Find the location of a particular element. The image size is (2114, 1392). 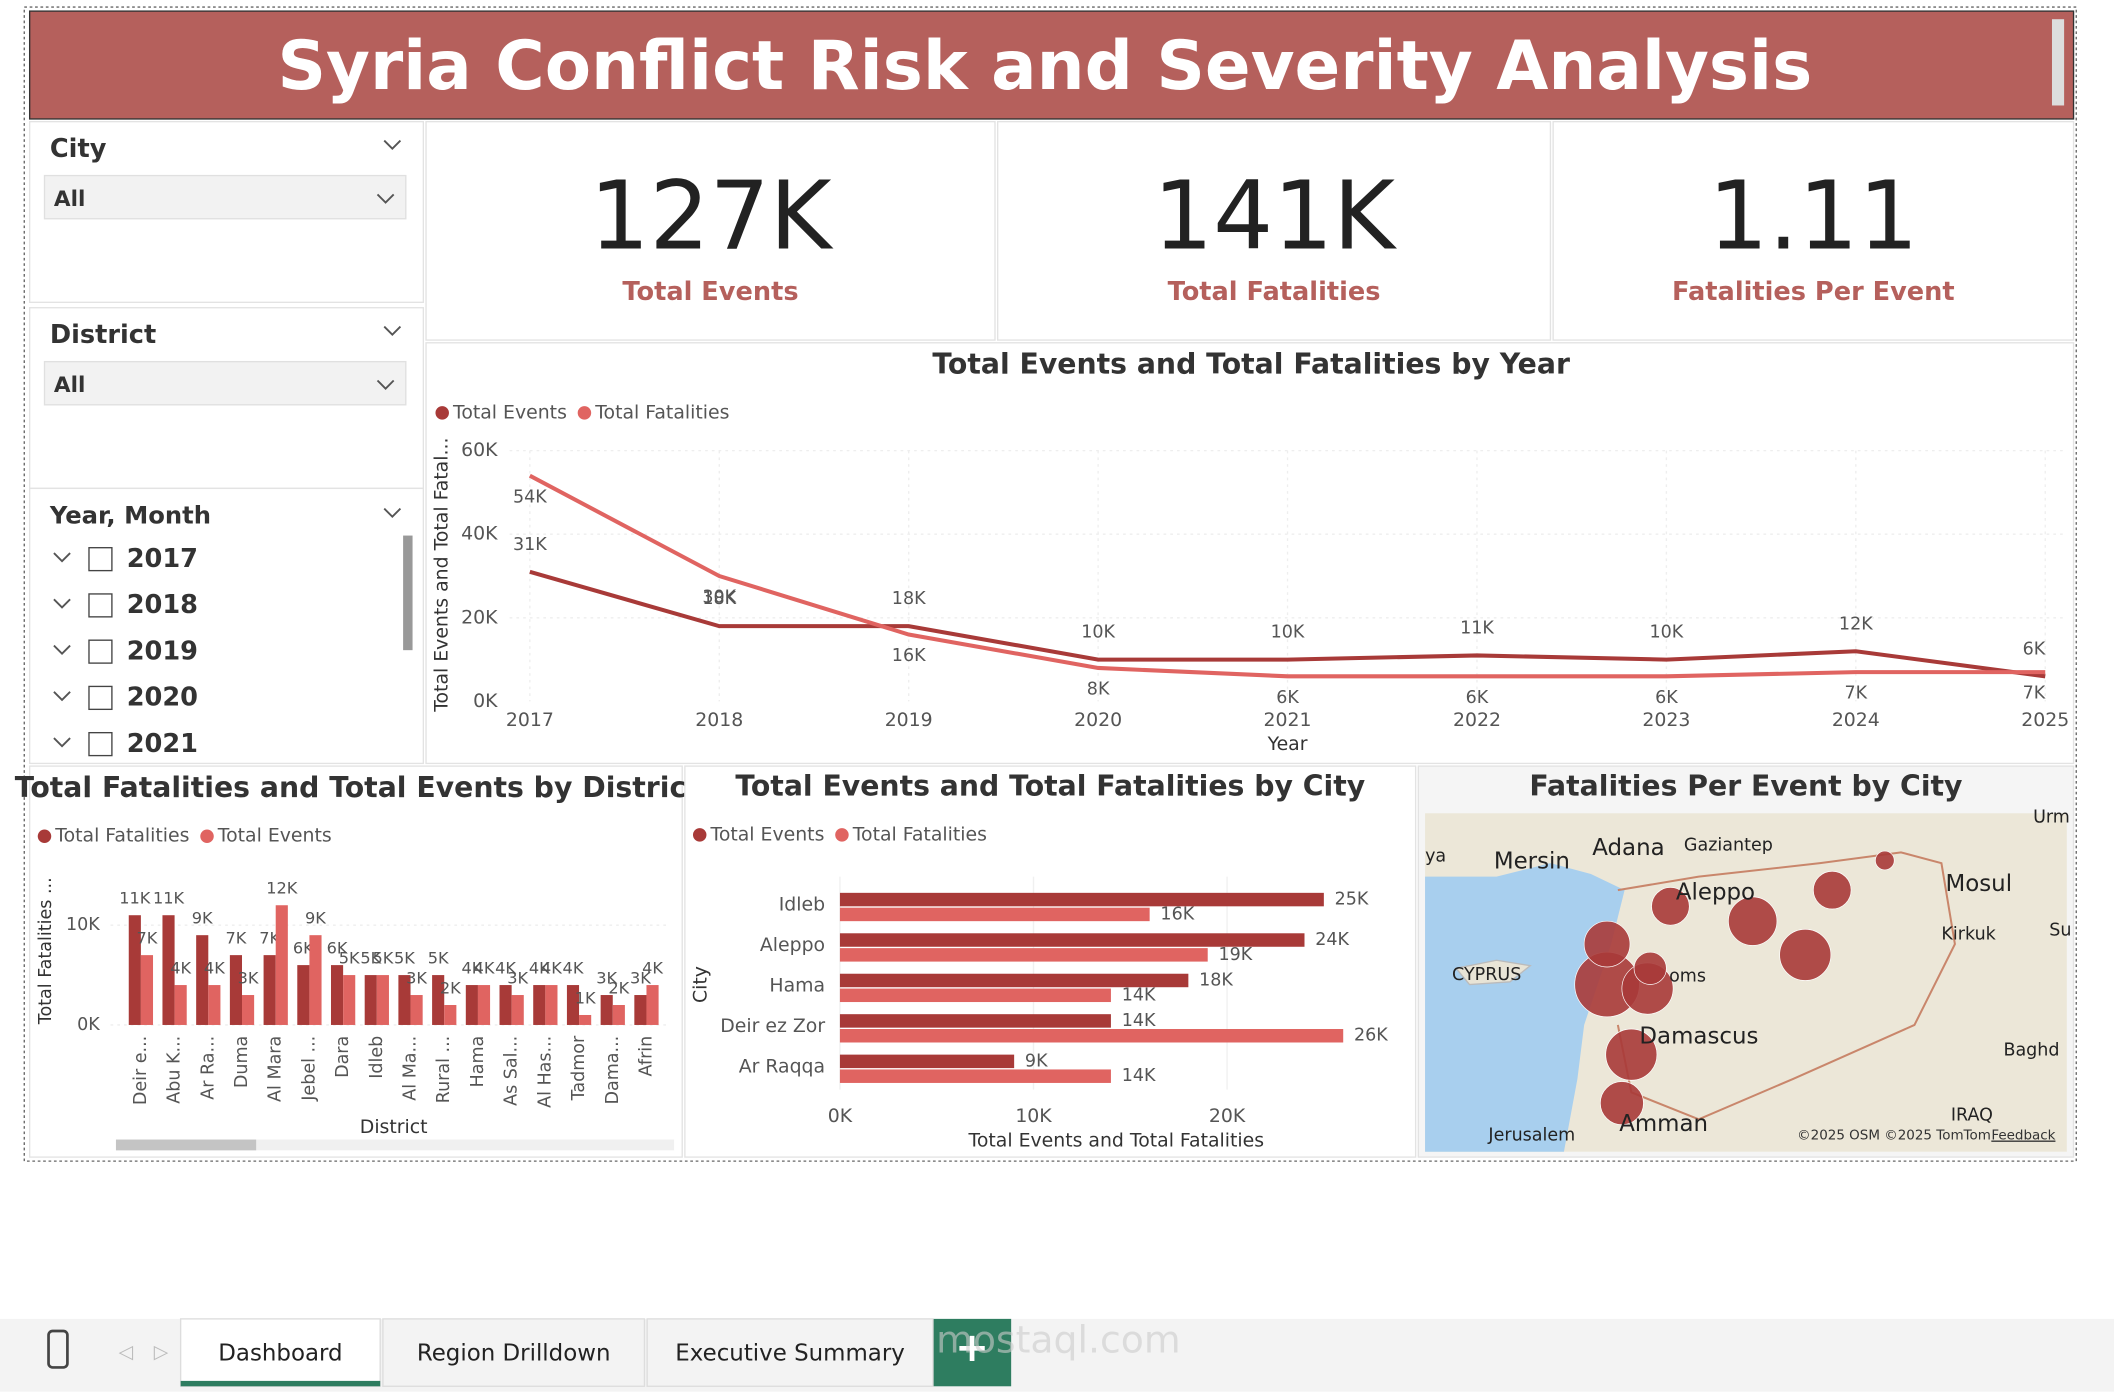

data-label: 8K is located at coordinates (1098, 690).